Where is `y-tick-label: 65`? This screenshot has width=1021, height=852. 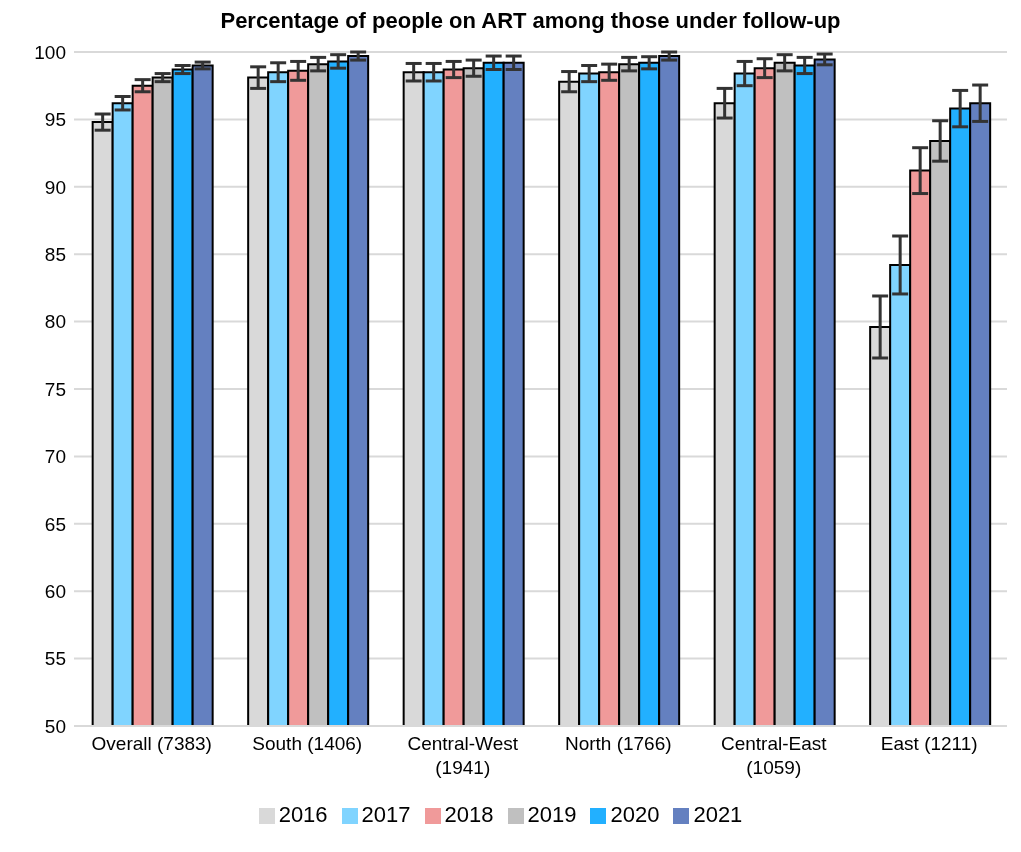
y-tick-label: 65 is located at coordinates (55, 524).